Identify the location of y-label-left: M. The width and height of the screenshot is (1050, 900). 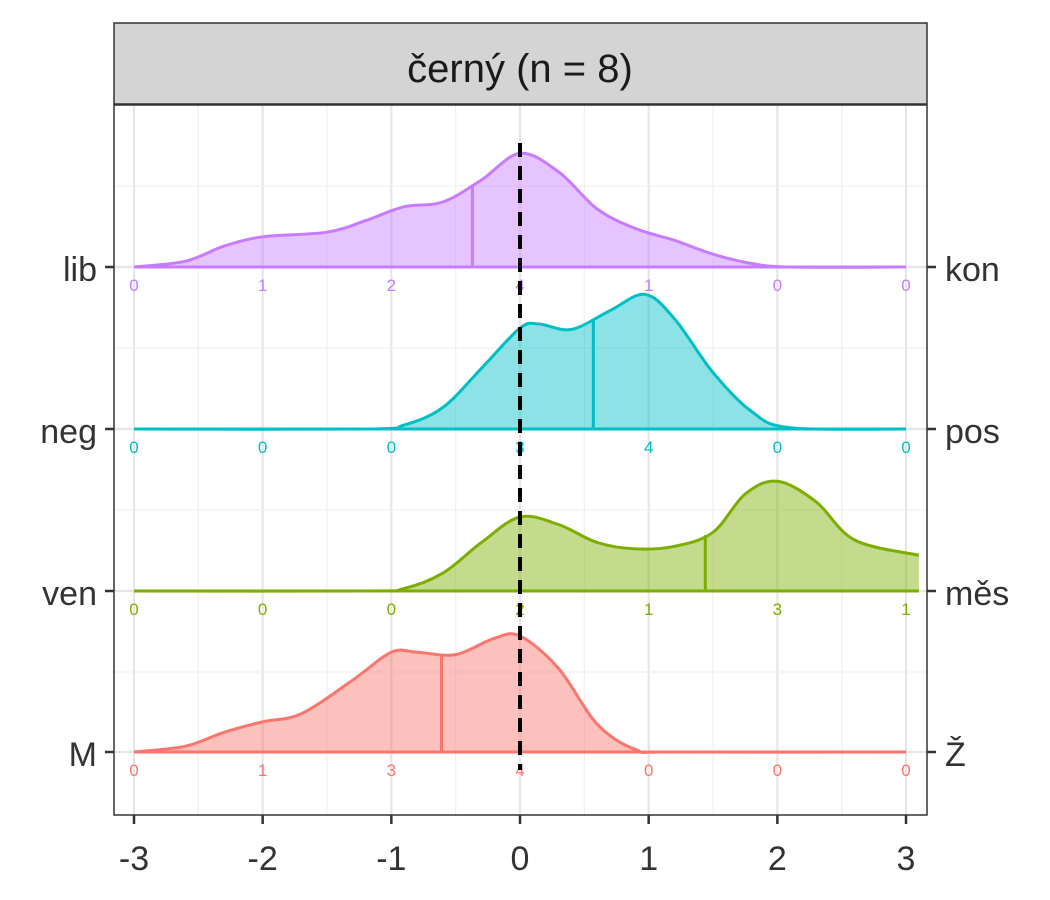
(83, 755).